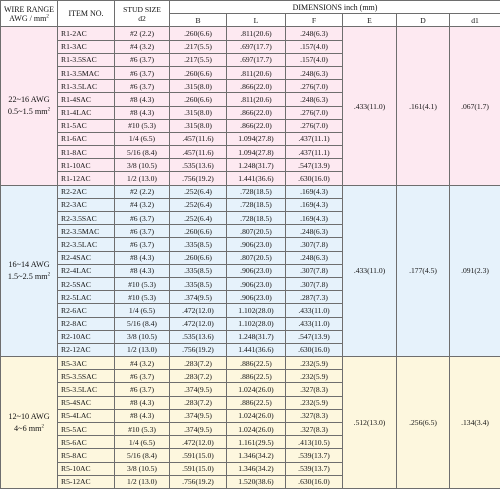 This screenshot has height=491, width=500. Describe the element at coordinates (86, 99) in the screenshot. I see `item-no-cell: R1-4SAC` at that location.